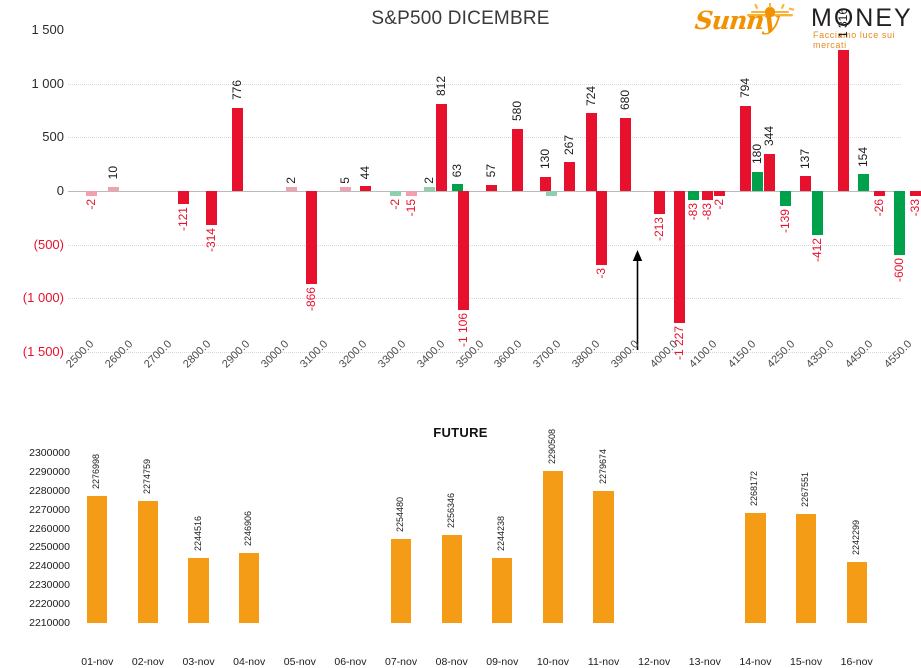 The image size is (921, 668). Describe the element at coordinates (49, 604) in the screenshot. I see `y-axis-tick: 2220000` at that location.